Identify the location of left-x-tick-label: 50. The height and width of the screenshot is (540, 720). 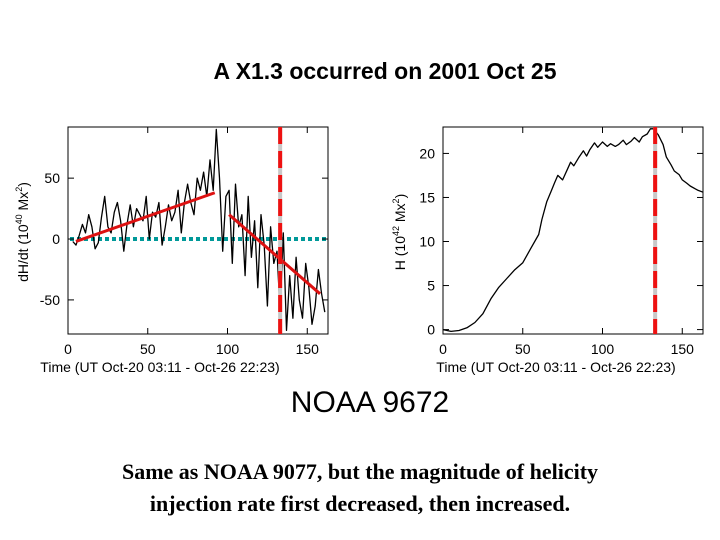
(148, 349).